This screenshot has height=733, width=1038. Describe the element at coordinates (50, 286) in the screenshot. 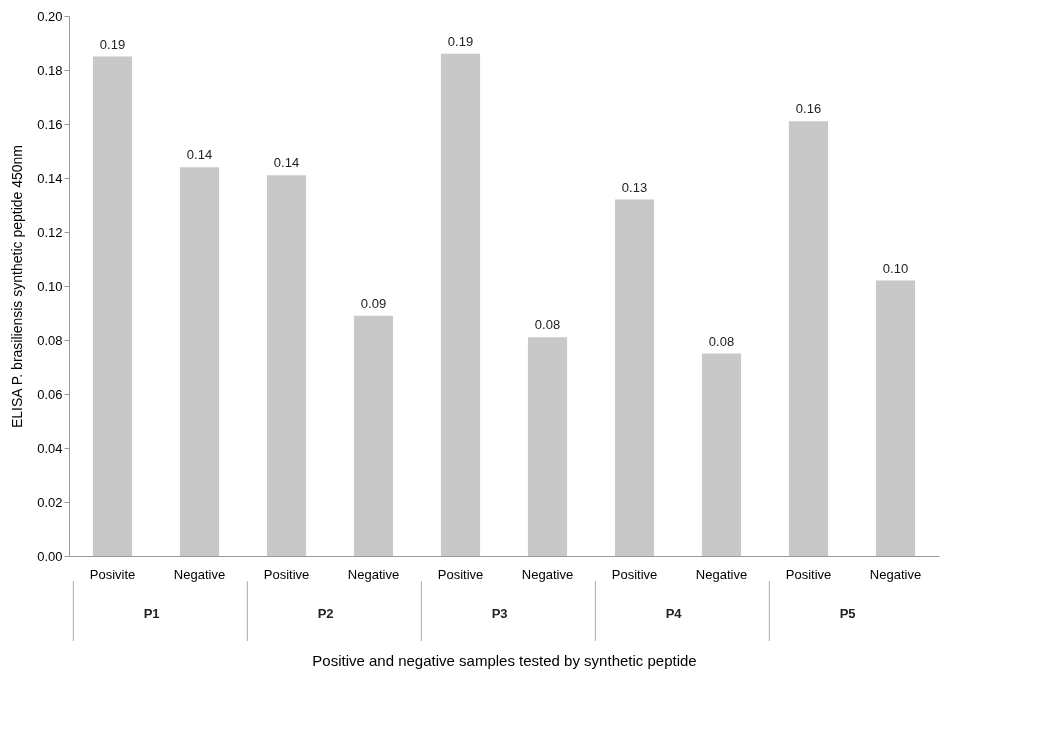

I see `y-tick-label: 0.10` at that location.